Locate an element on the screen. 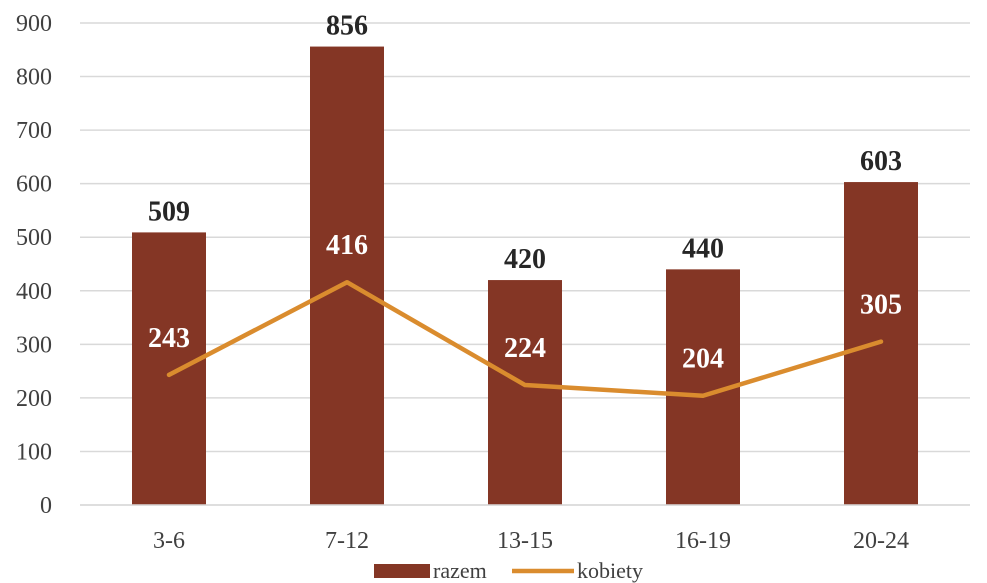 This screenshot has height=583, width=987. y-tick-label: 500 is located at coordinates (34, 238).